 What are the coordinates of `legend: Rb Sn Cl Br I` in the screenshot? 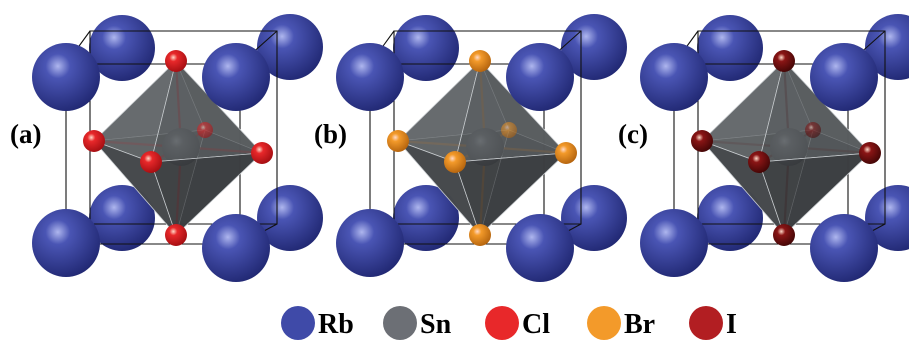 It's located at (509, 323).